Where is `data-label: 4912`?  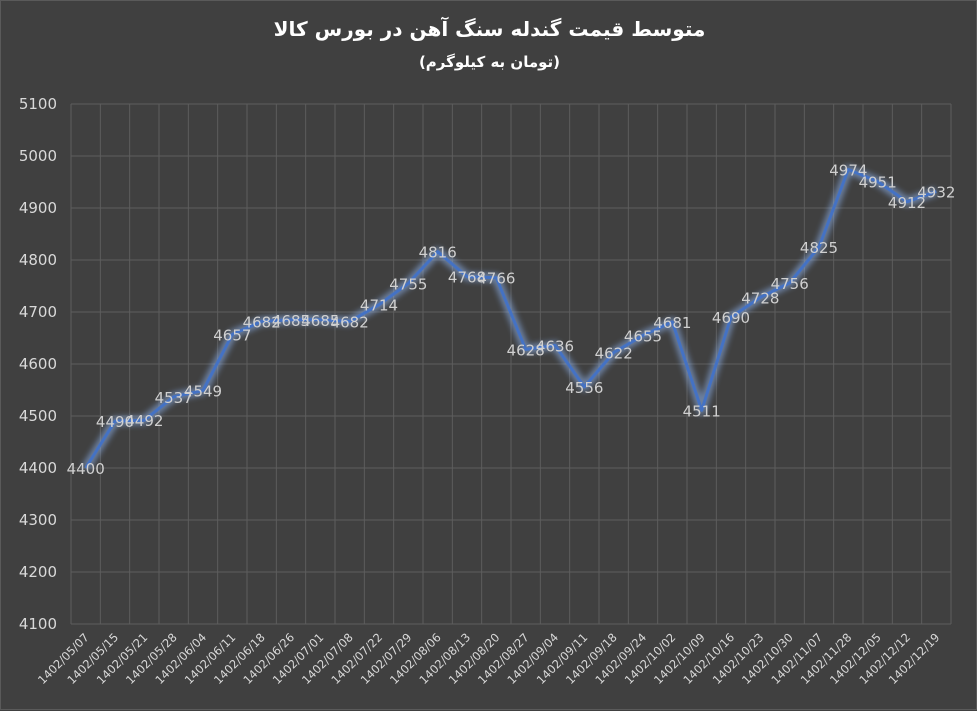
data-label: 4912 is located at coordinates (907, 203).